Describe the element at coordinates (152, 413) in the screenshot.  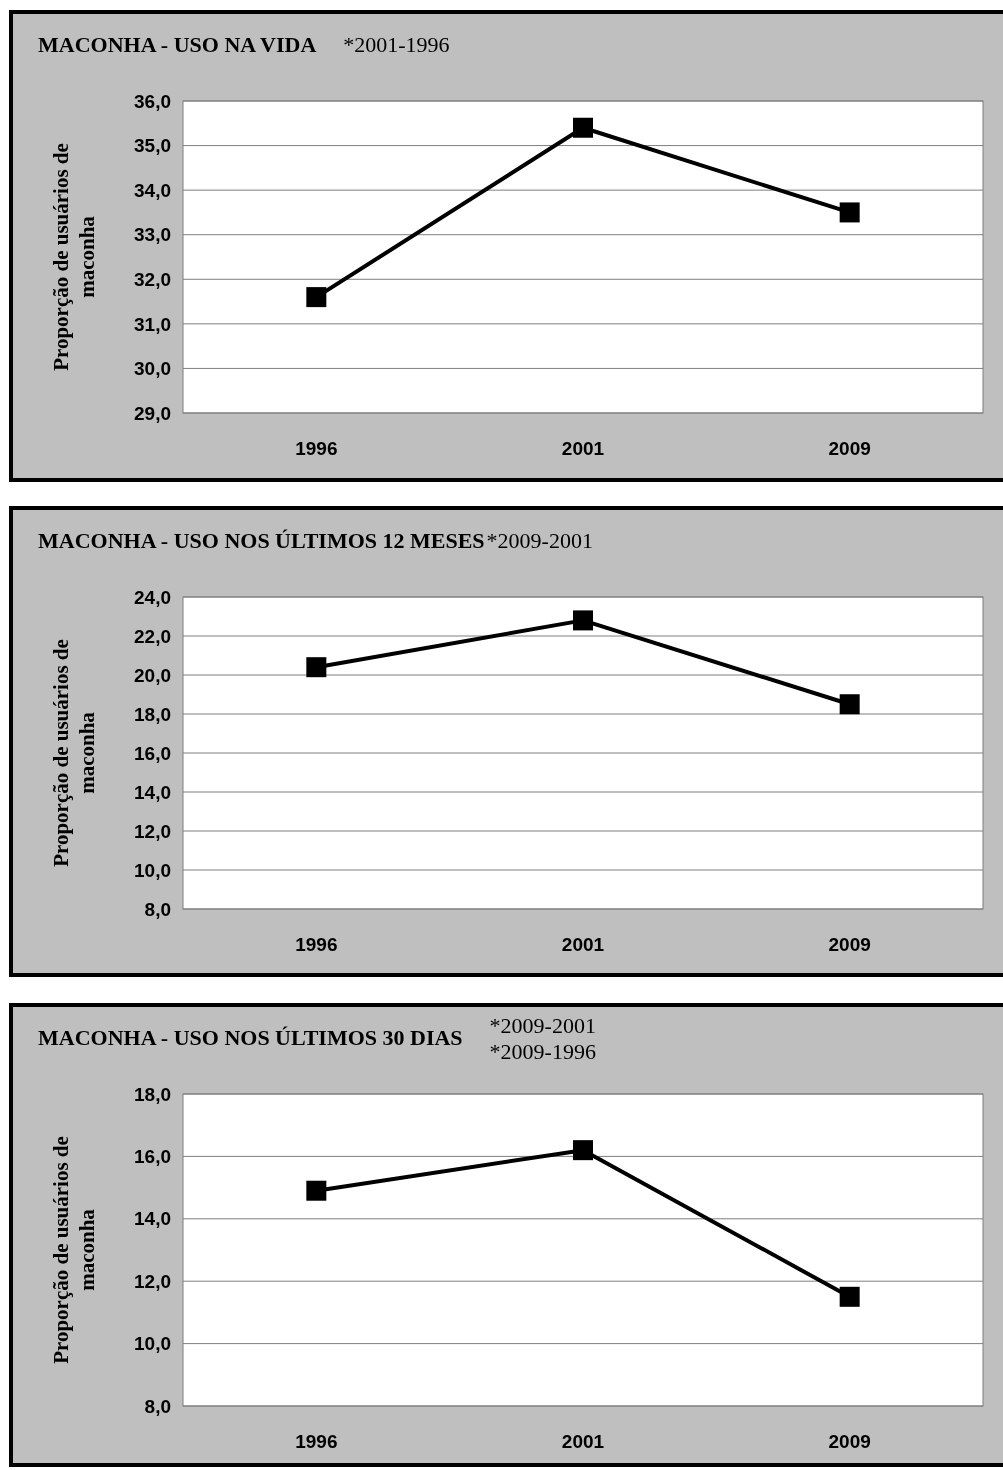
I see `y-tick-label: 29,0` at that location.